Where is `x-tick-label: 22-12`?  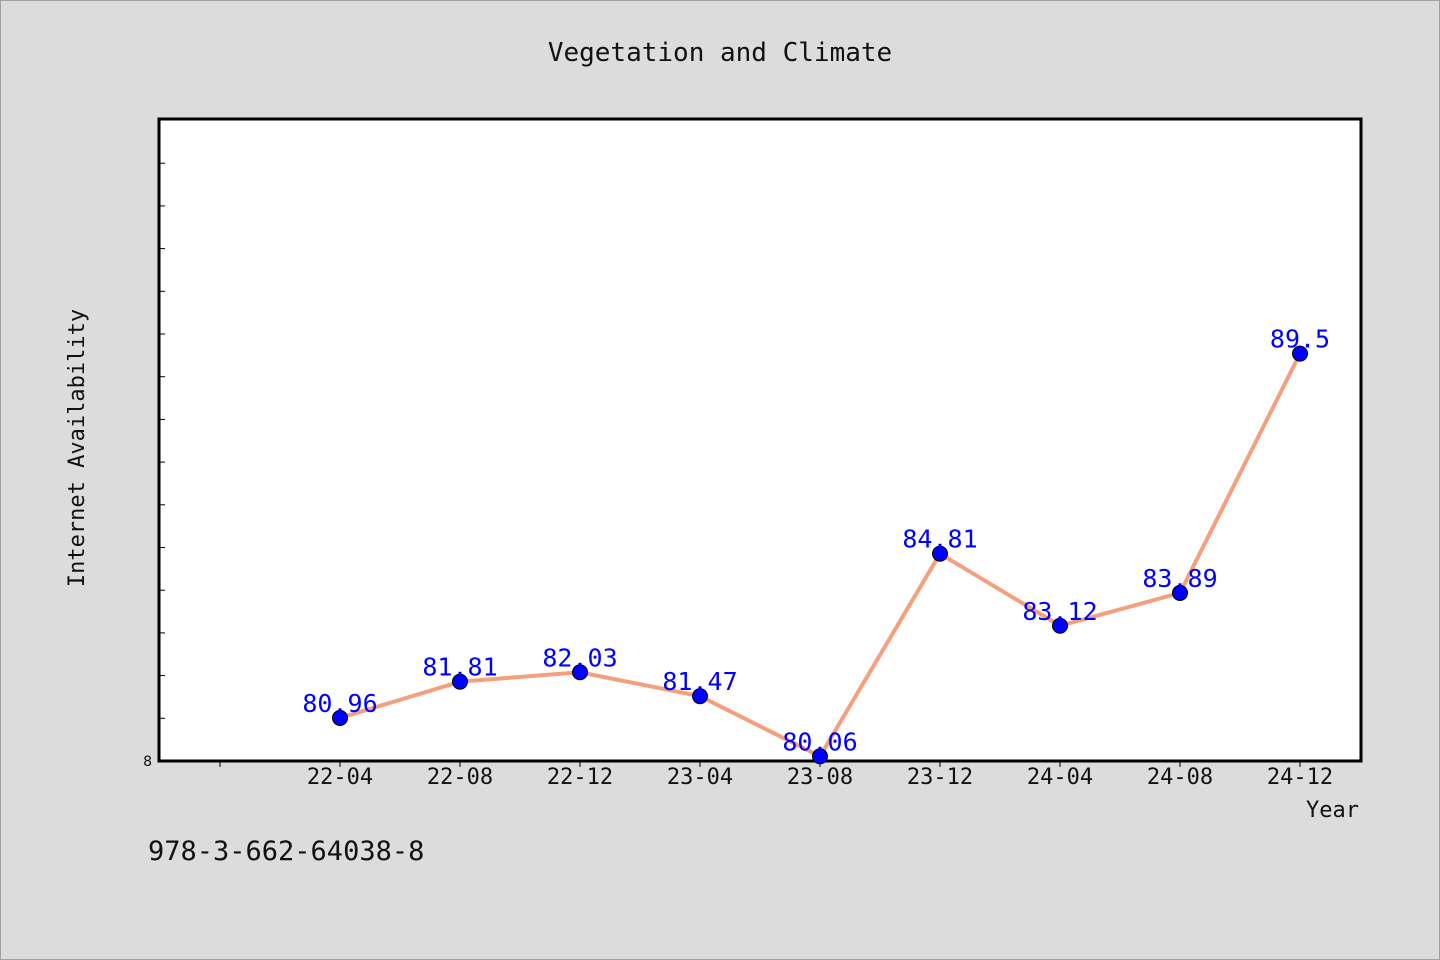 x-tick-label: 22-12 is located at coordinates (580, 777).